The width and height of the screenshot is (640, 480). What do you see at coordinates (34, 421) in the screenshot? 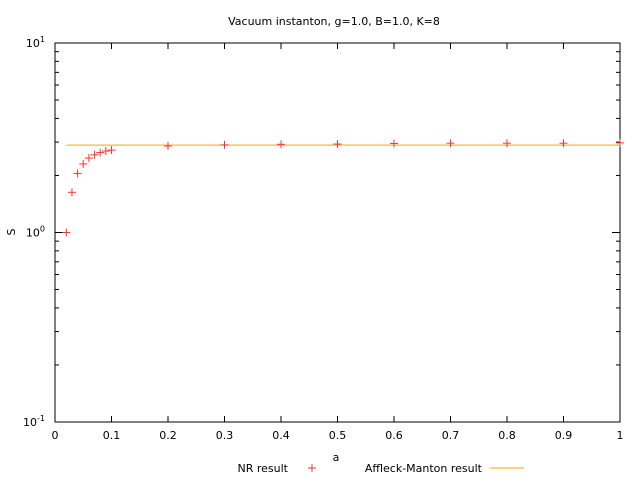
I see `y-tick-label: 10⁻¹` at bounding box center [34, 421].